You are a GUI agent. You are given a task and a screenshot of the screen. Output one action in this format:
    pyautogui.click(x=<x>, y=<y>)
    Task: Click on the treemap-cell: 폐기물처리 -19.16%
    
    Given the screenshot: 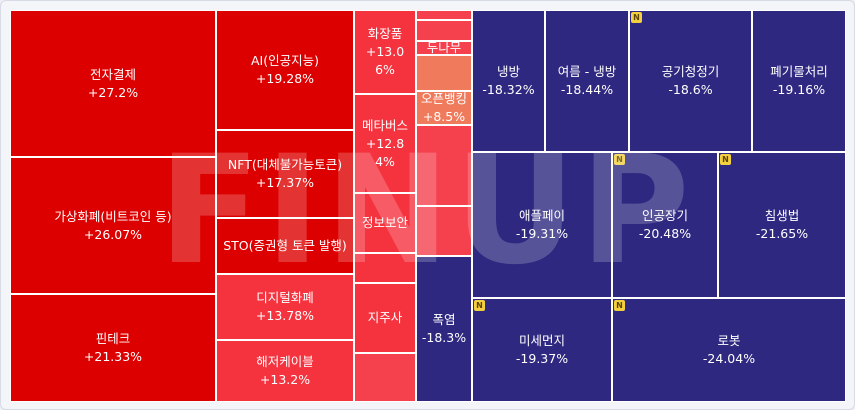 What is the action you would take?
    pyautogui.click(x=799, y=81)
    